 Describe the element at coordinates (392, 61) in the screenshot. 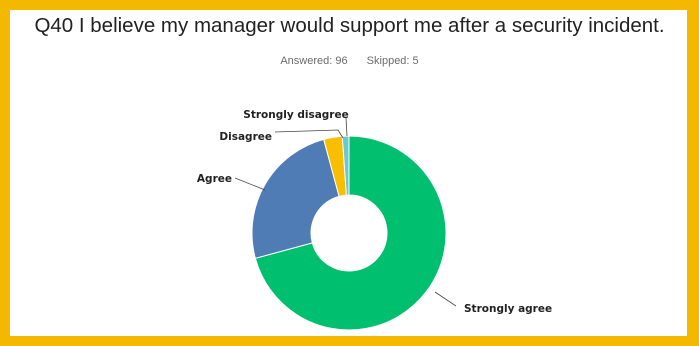

I see `skipped-count: Skipped: 5` at that location.